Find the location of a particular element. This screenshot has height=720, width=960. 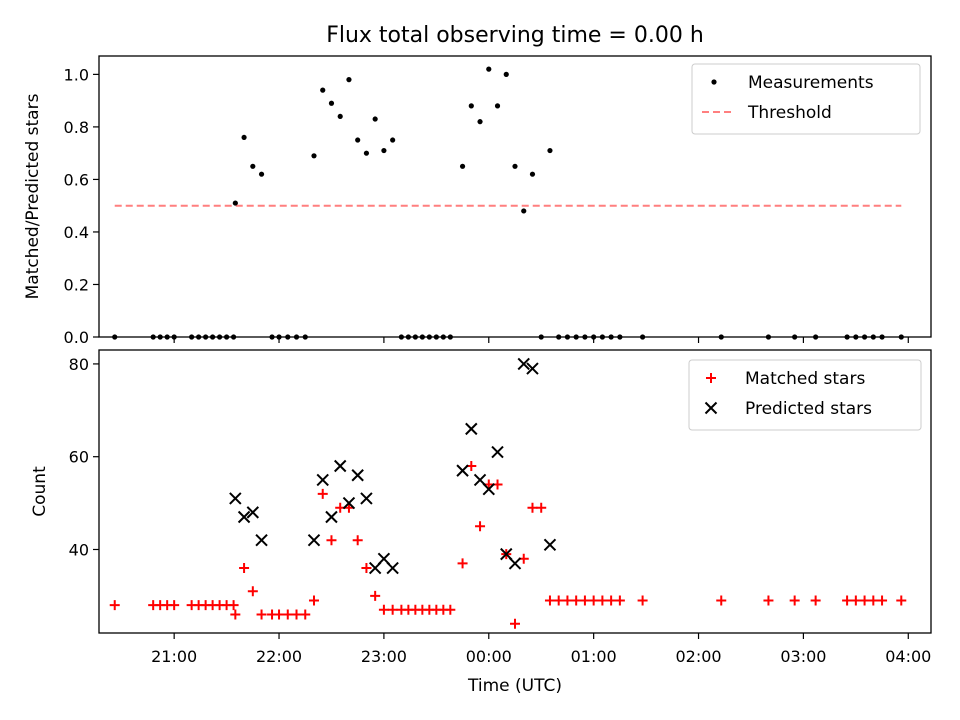

ratio-y-tick-label: 1.0 is located at coordinates (76, 74).